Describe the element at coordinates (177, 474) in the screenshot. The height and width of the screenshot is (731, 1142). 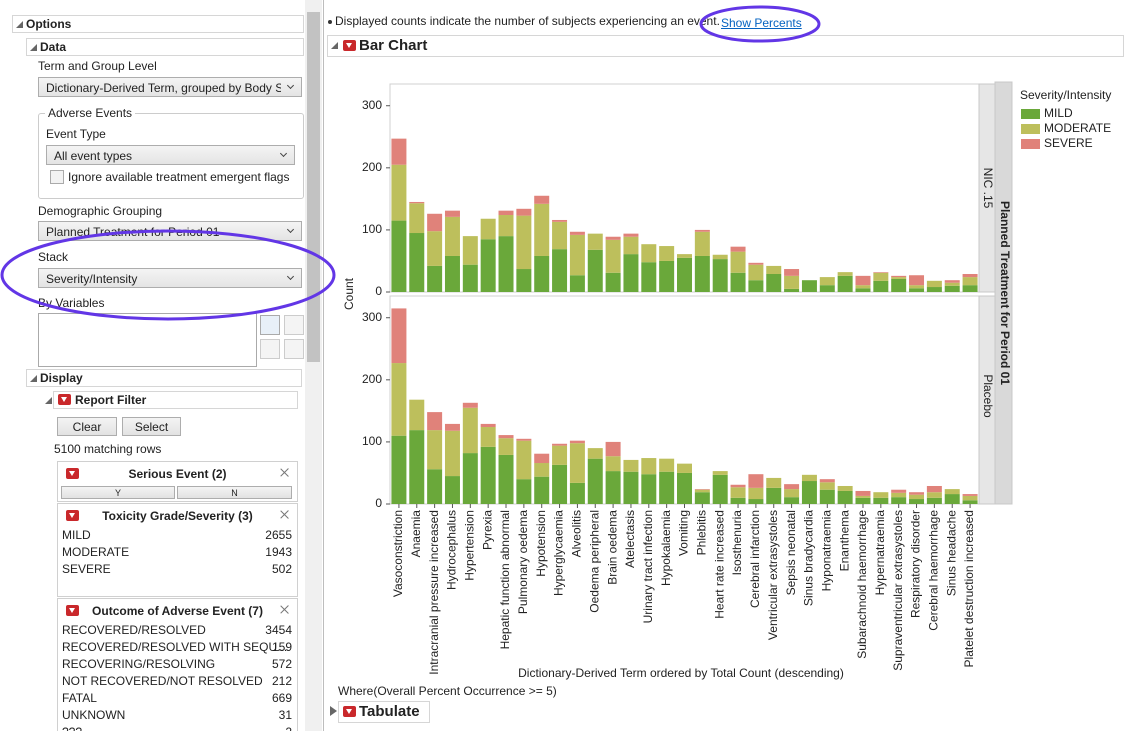
I see `filter-title: Serious Event (2)` at that location.